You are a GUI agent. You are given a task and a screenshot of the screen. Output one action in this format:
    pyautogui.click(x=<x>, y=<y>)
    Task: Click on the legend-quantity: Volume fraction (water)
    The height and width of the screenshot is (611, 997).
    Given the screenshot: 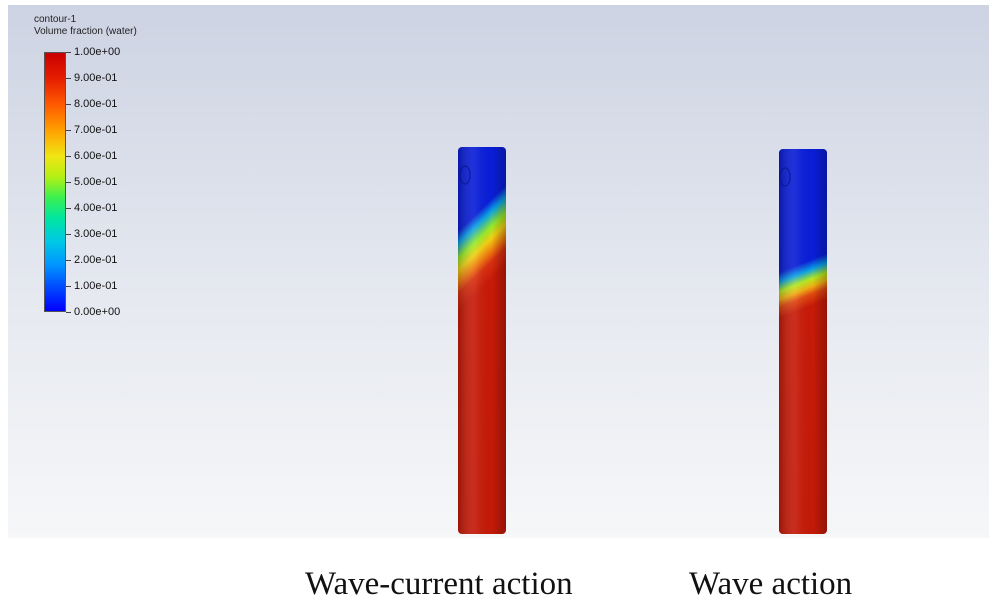 What is the action you would take?
    pyautogui.click(x=85, y=31)
    